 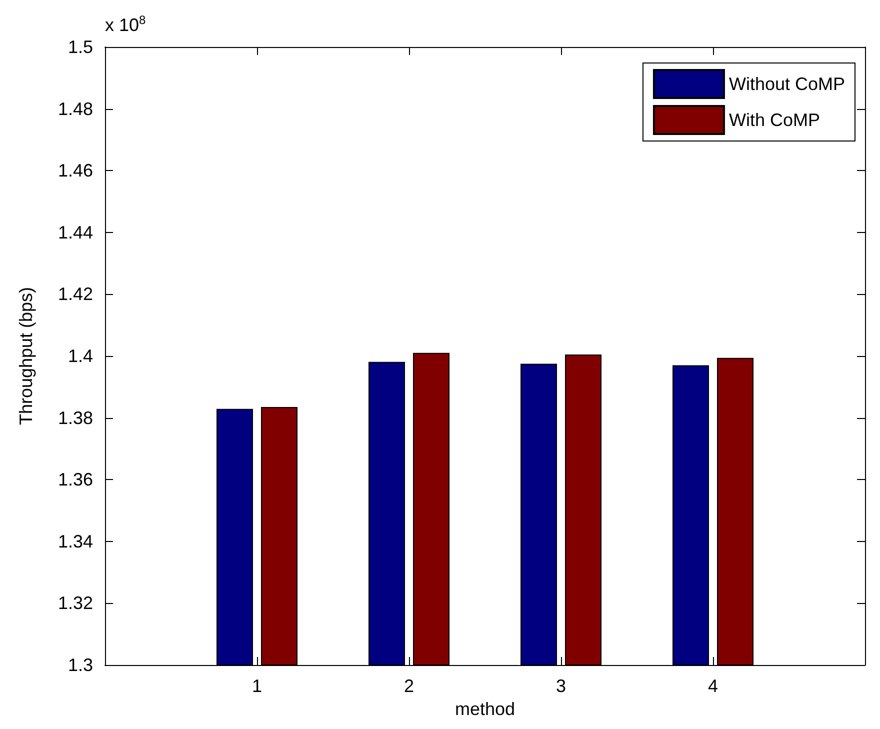 I want to click on y-axis-title: Throughput (bps), so click(x=26, y=356).